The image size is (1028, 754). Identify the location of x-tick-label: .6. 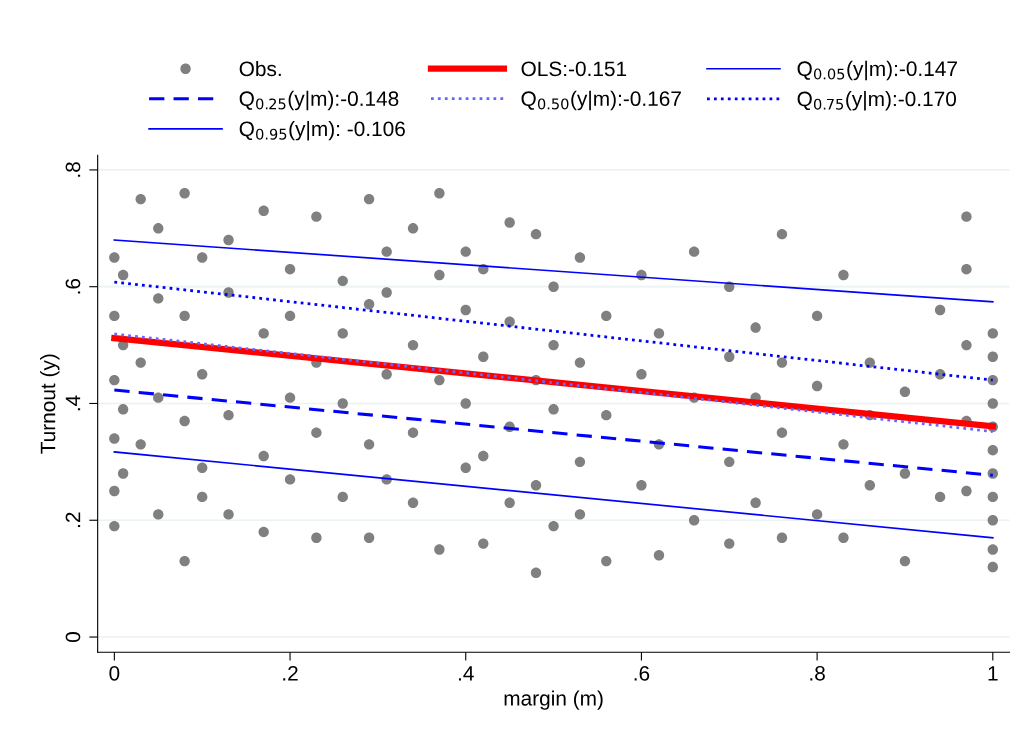
(642, 673).